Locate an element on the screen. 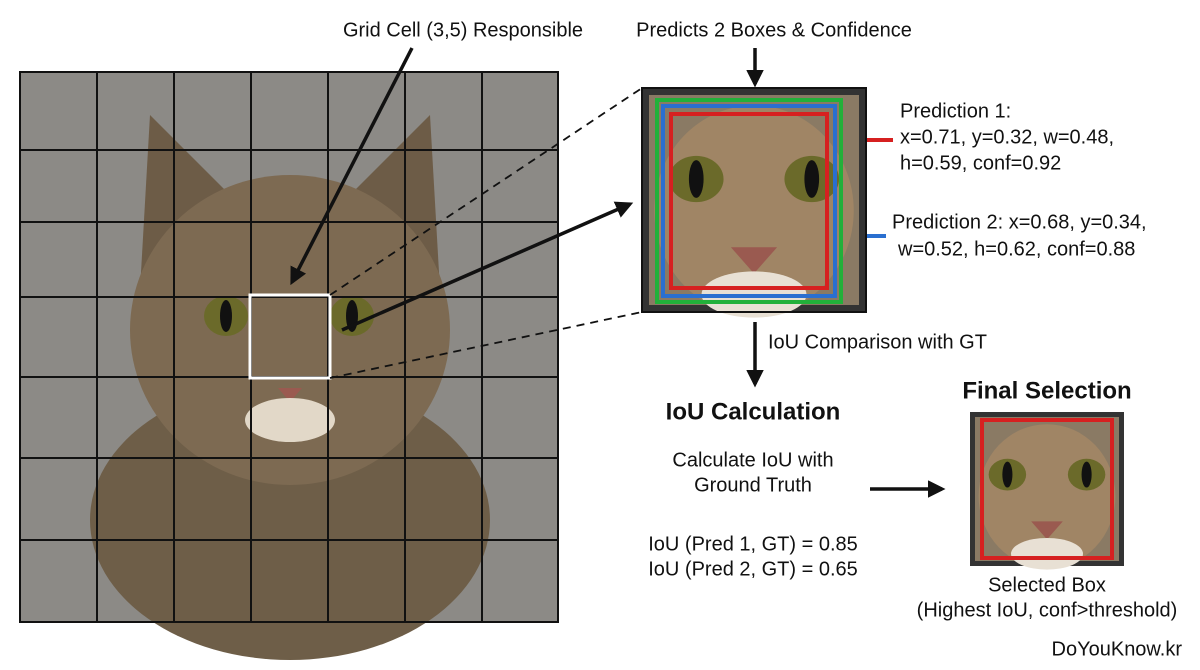  watermark: DoYouKnow.kr is located at coordinates (1117, 649).